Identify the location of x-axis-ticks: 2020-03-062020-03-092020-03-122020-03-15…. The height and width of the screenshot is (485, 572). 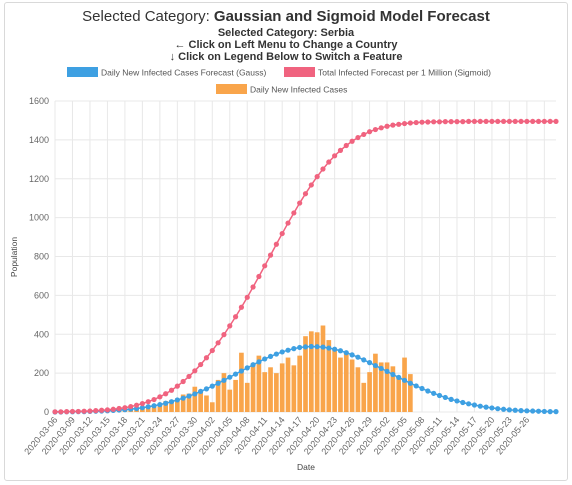
(276, 436).